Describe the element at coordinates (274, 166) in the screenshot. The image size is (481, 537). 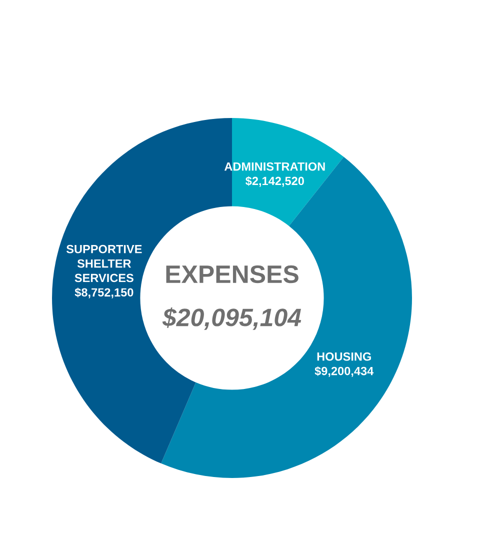
I see `slice-label: ADMINISTRATION` at that location.